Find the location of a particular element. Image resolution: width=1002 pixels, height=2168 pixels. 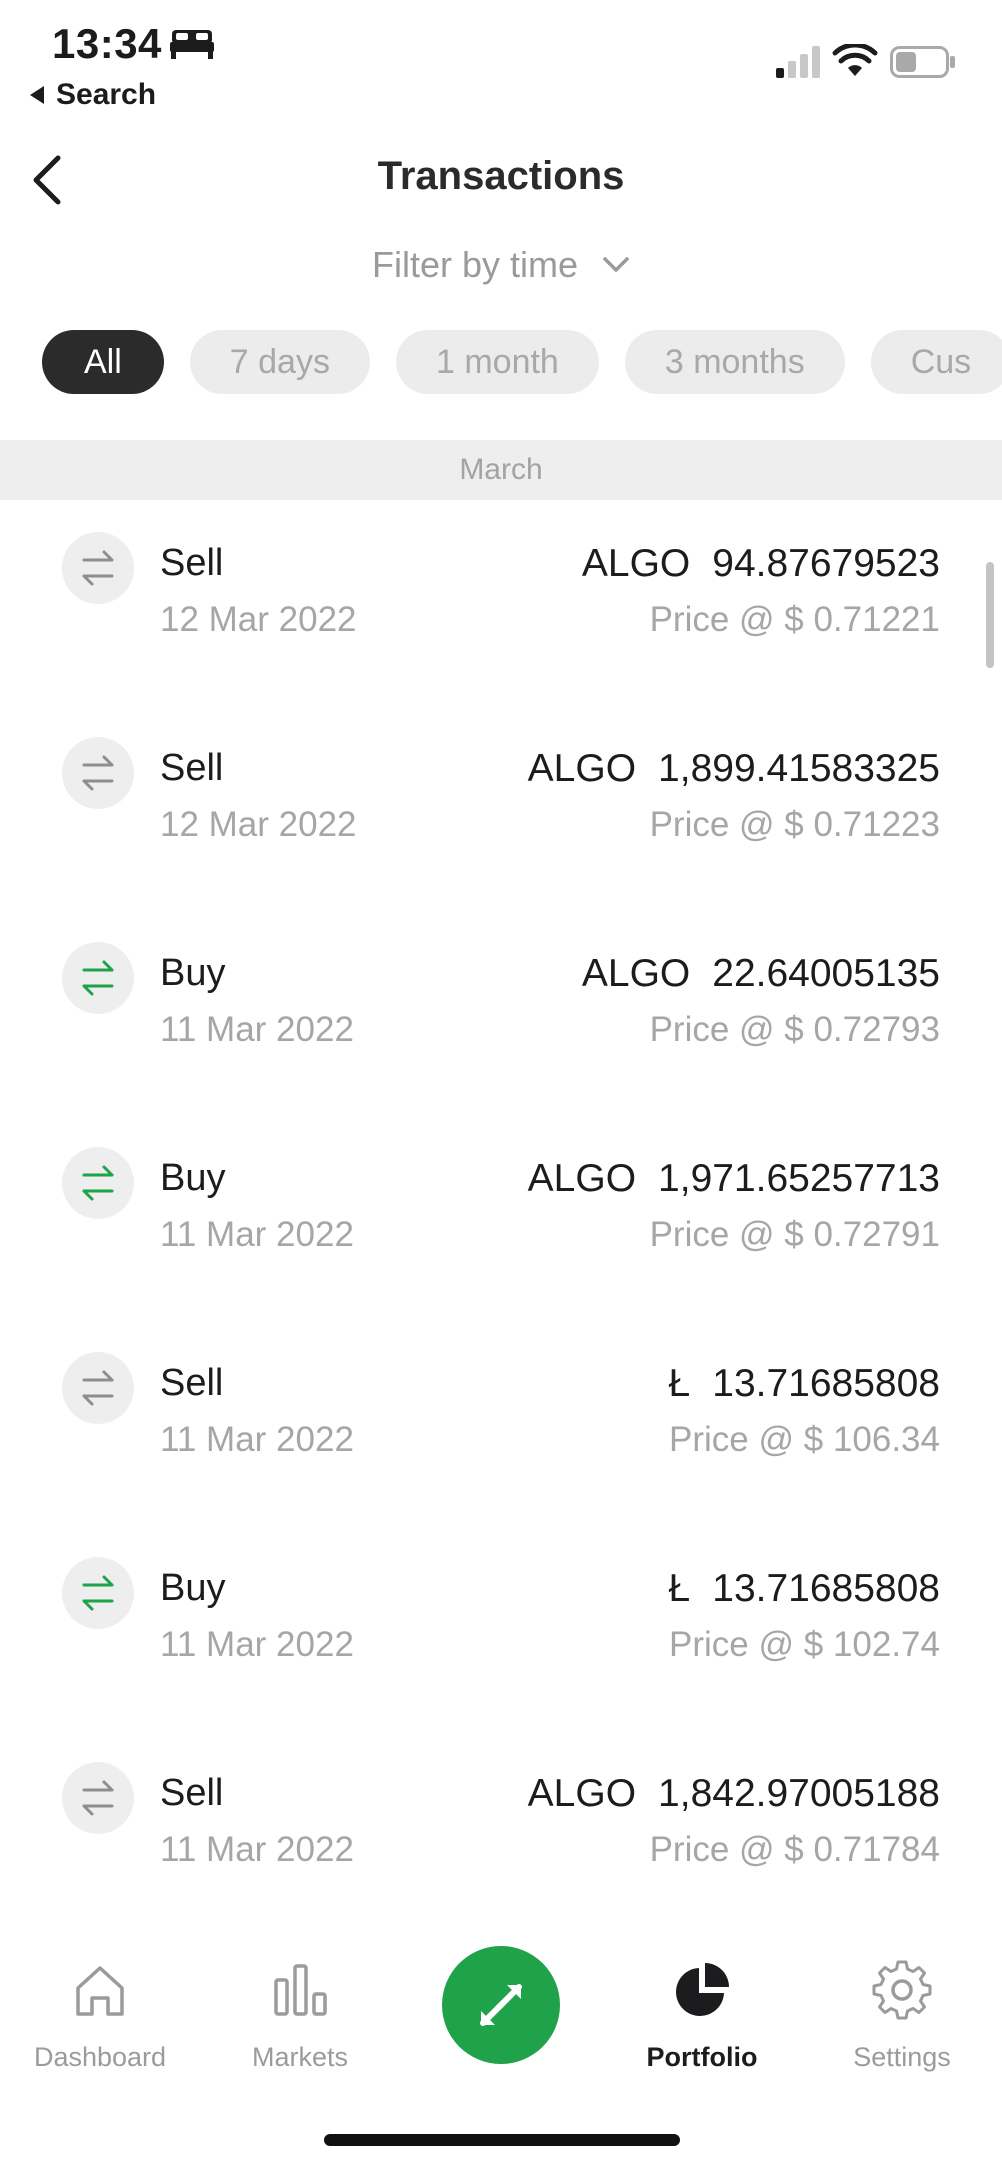

chip-1-month: 1 month is located at coordinates (497, 362).